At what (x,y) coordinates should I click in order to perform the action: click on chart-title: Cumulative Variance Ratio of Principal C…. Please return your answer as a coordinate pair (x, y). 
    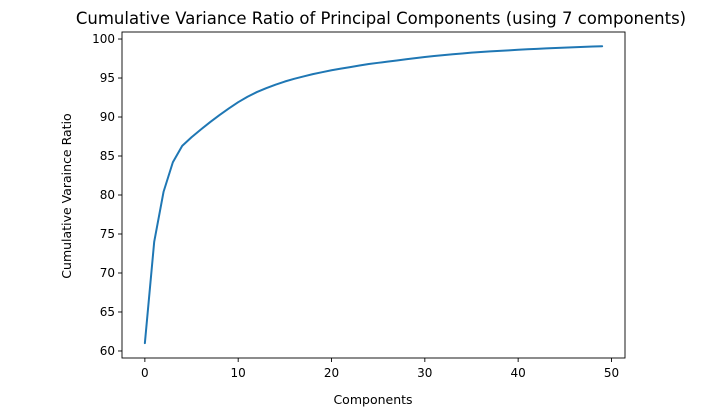
    Looking at the image, I should click on (381, 18).